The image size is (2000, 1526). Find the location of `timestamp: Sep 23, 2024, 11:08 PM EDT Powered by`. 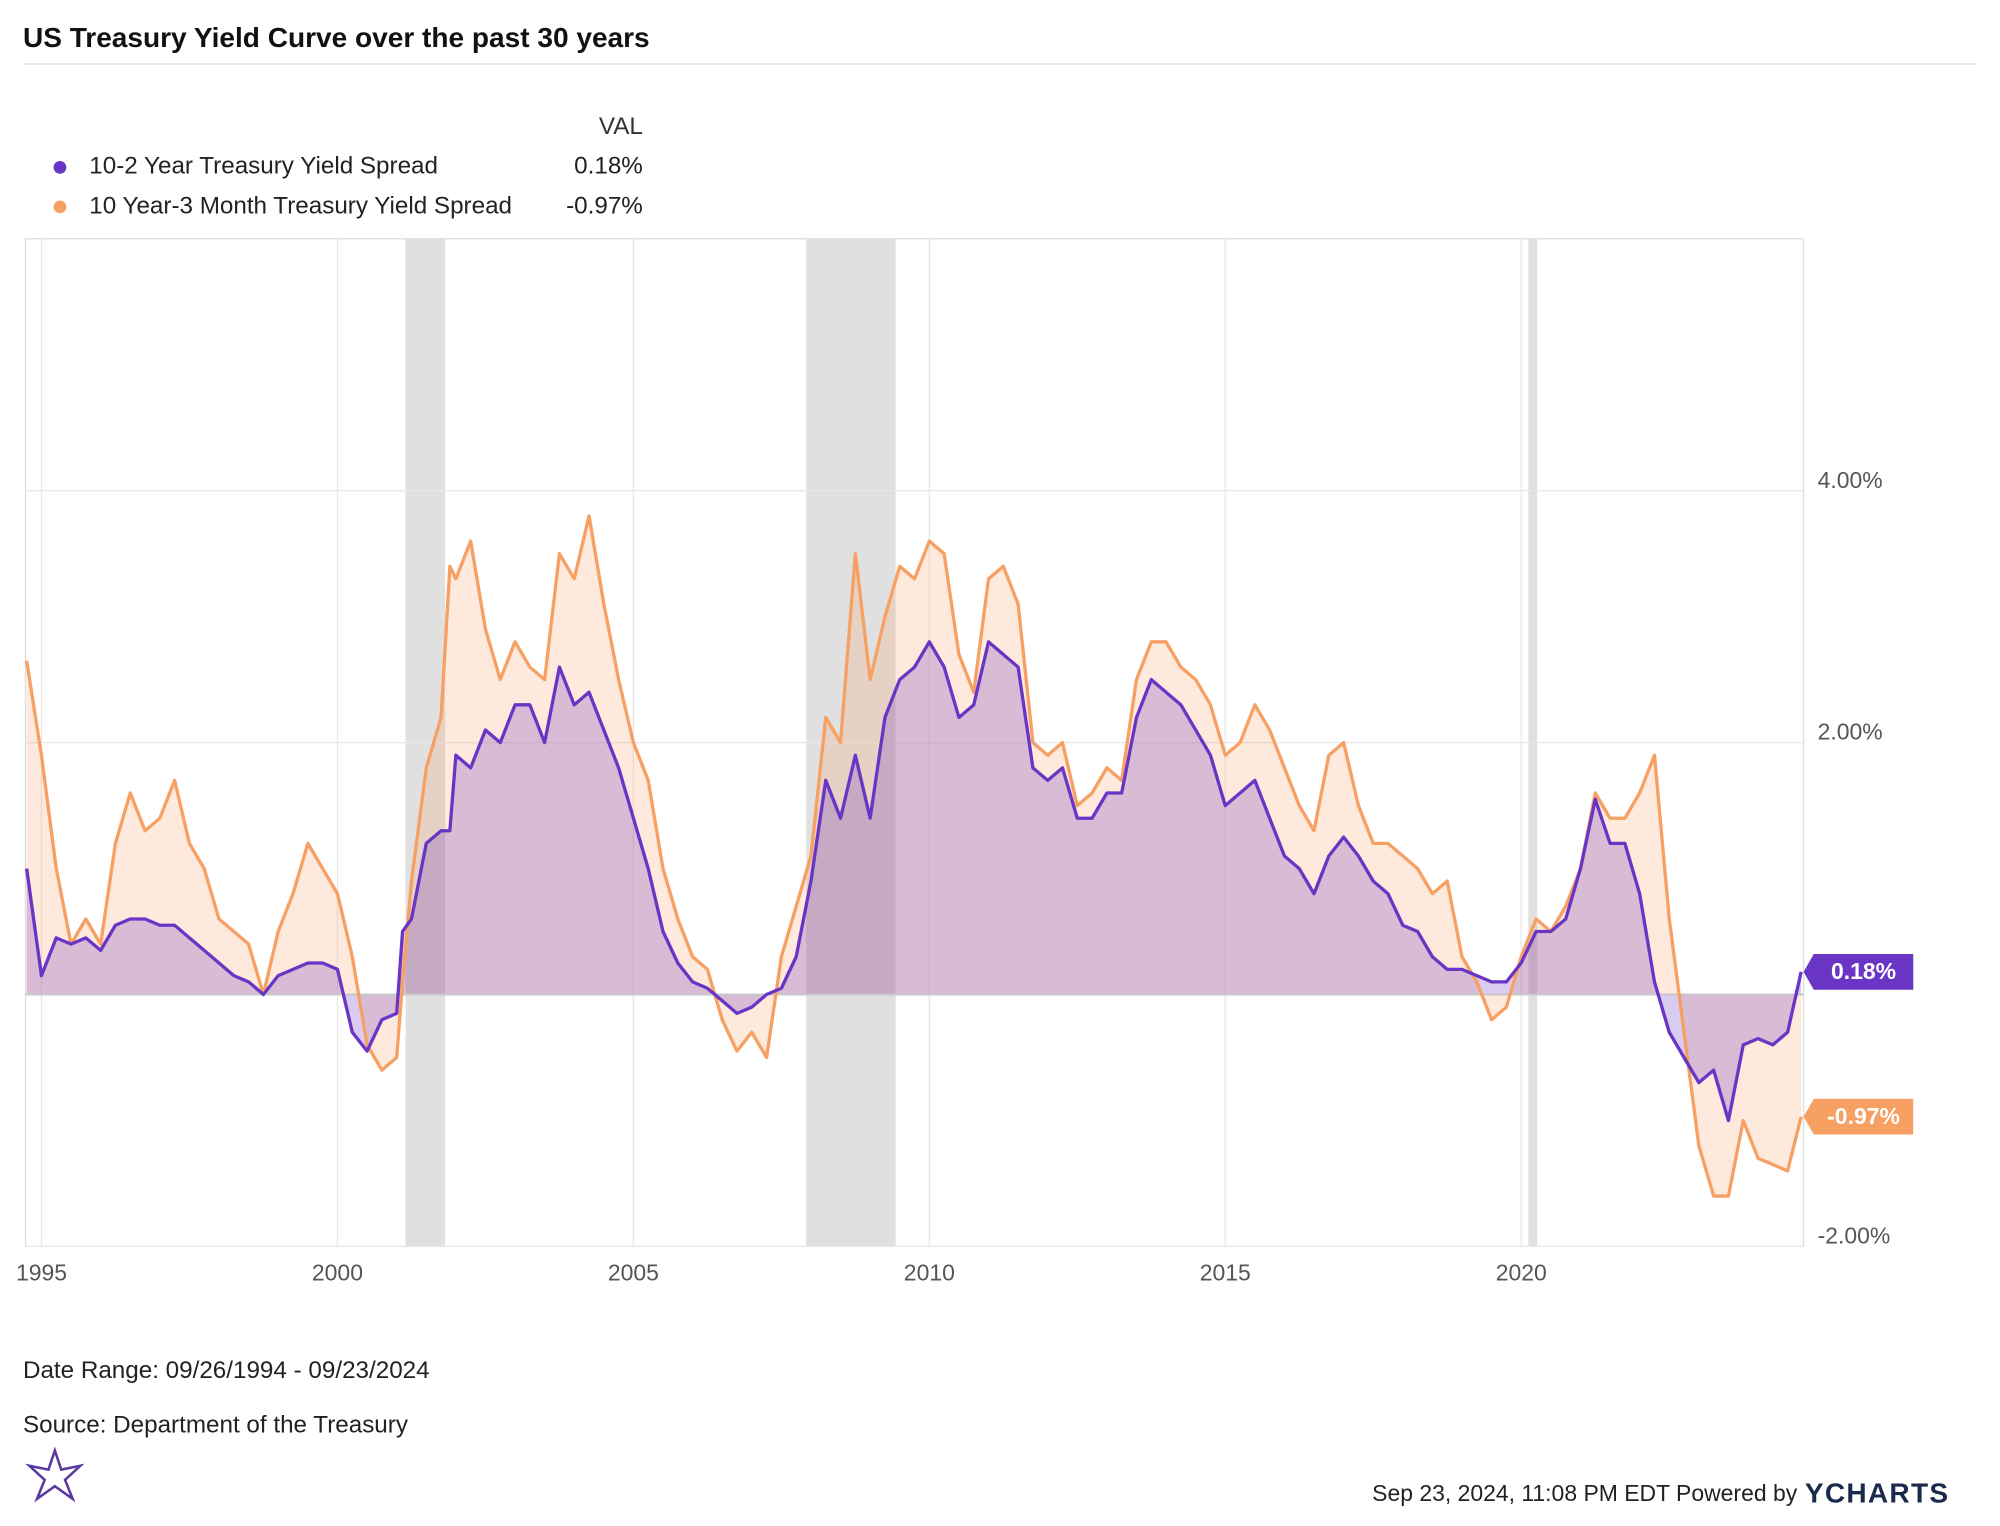

timestamp: Sep 23, 2024, 11:08 PM EDT Powered by is located at coordinates (1585, 1493).